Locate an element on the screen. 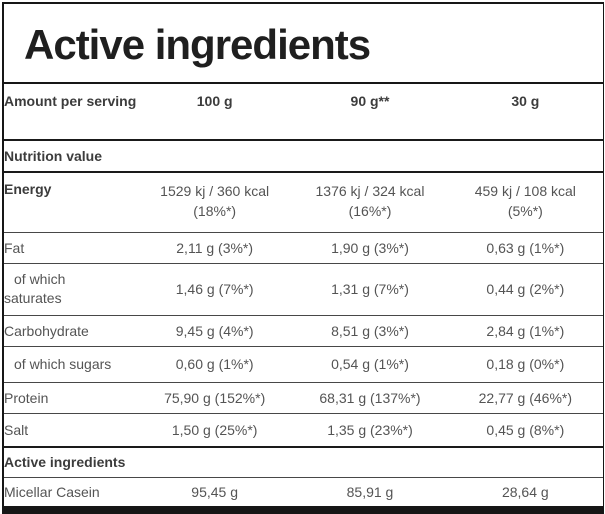  cell-value: 0,44 g (2%*) is located at coordinates (525, 289).